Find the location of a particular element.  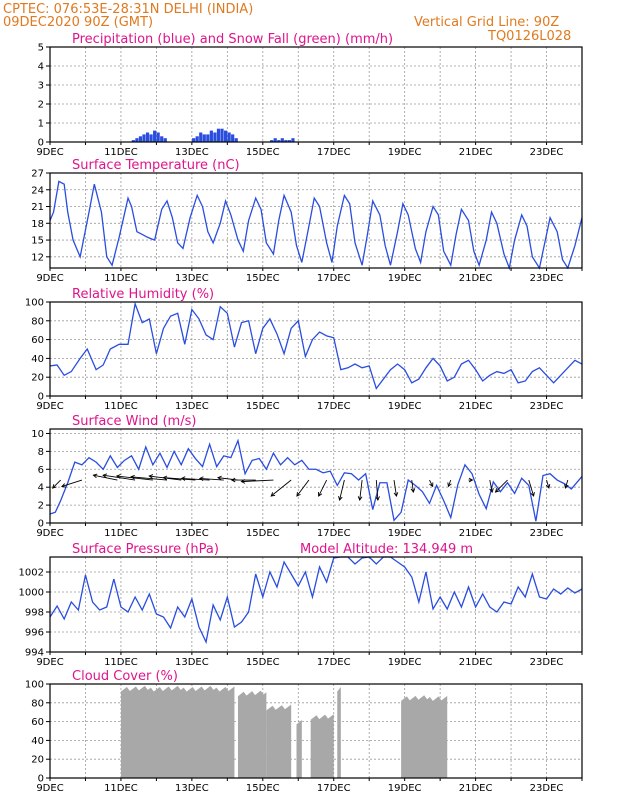

wind-ytick-label: 10 is located at coordinates (37, 434).